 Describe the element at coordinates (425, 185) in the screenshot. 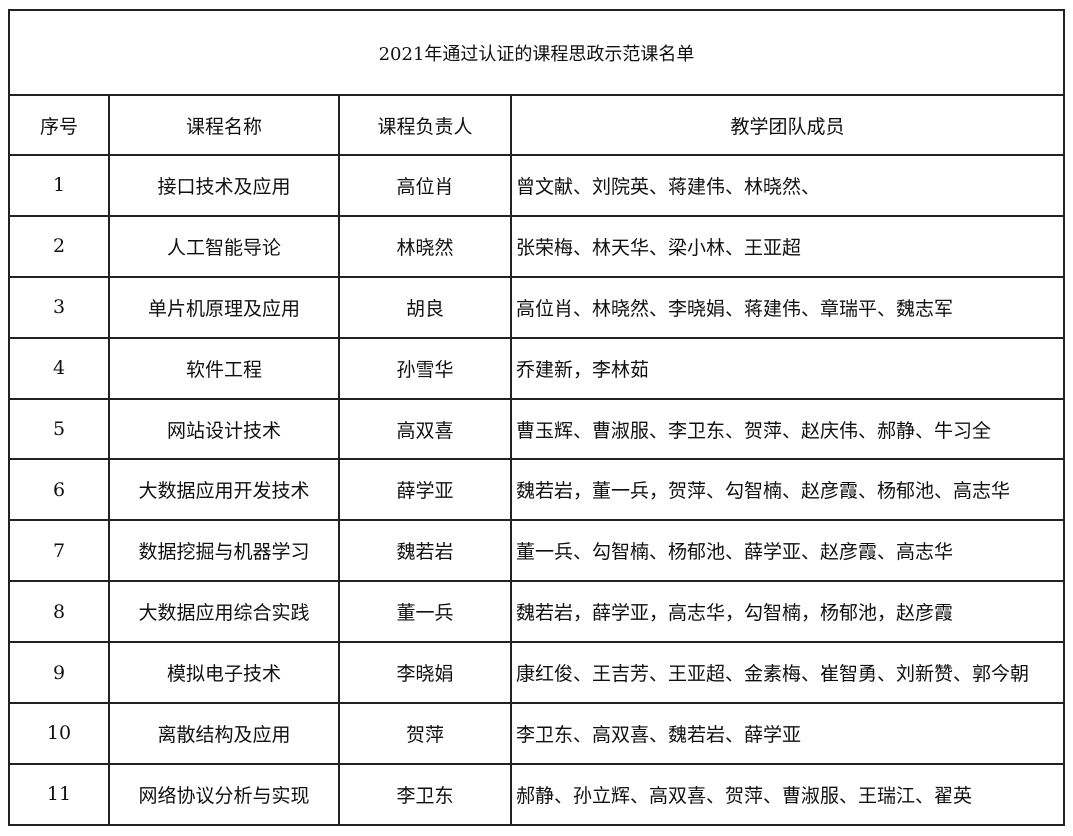

I see `course-leader: 高位肖` at that location.